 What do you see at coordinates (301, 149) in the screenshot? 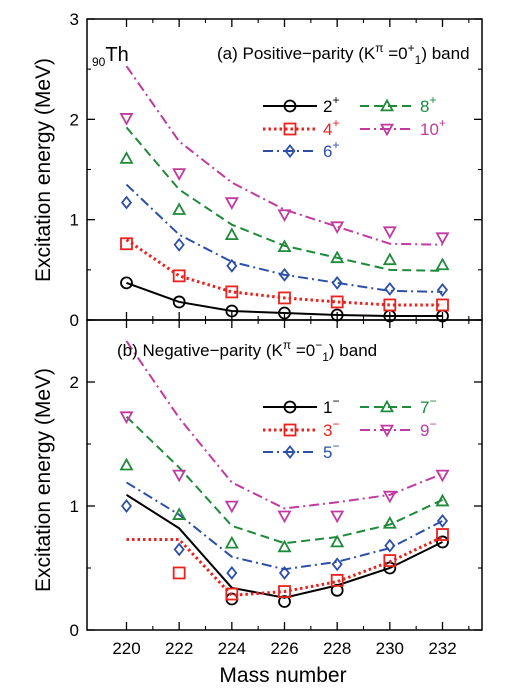
I see `legend-item-6plus: 6+` at bounding box center [301, 149].